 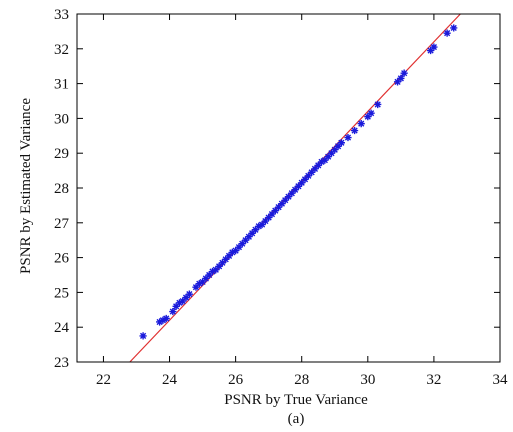 I want to click on y-tick-label: 31, so click(x=61, y=85).